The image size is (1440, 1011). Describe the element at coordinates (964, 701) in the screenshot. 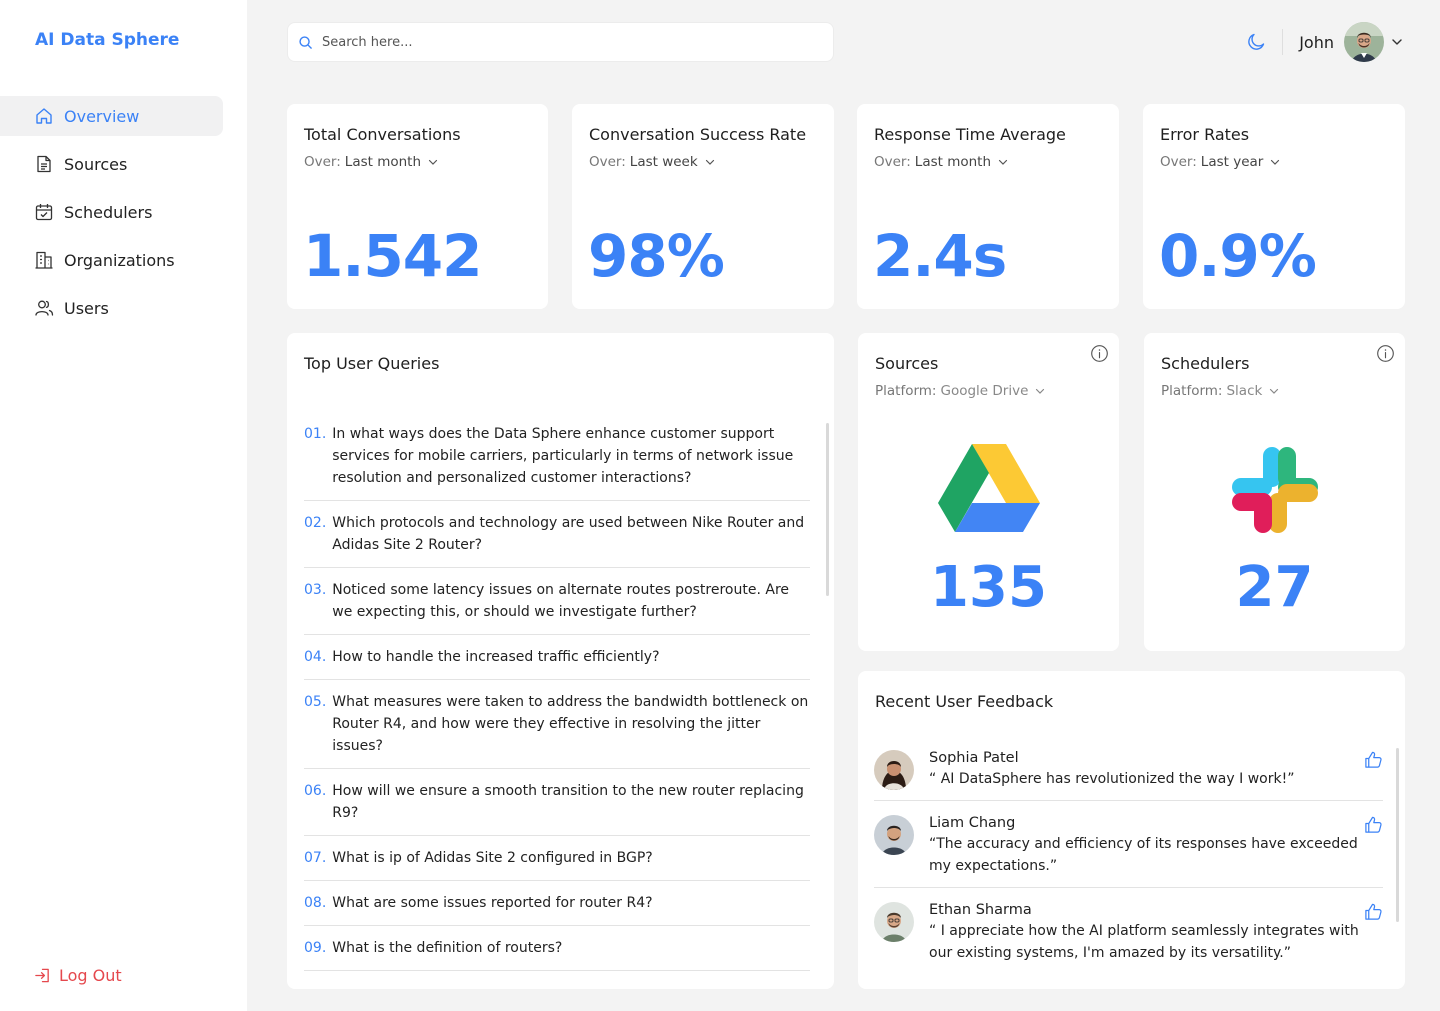

I see `card-title: Recent User Feedback` at that location.